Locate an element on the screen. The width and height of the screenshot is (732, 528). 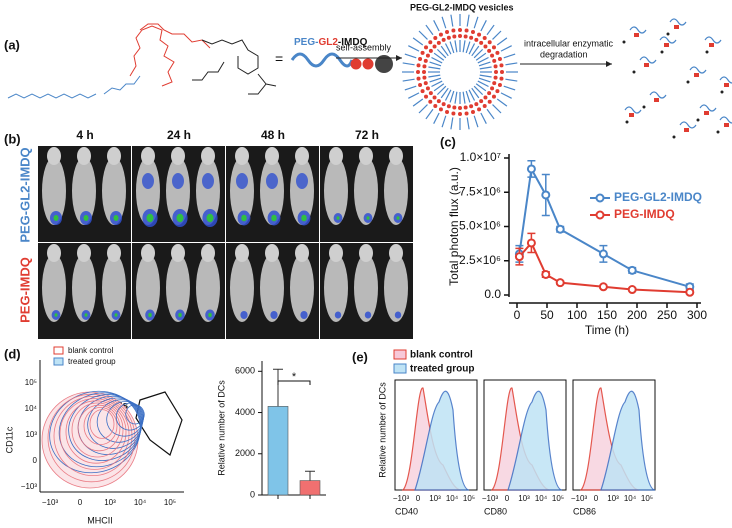
x-tick-label: 300 is located at coordinates (697, 315).